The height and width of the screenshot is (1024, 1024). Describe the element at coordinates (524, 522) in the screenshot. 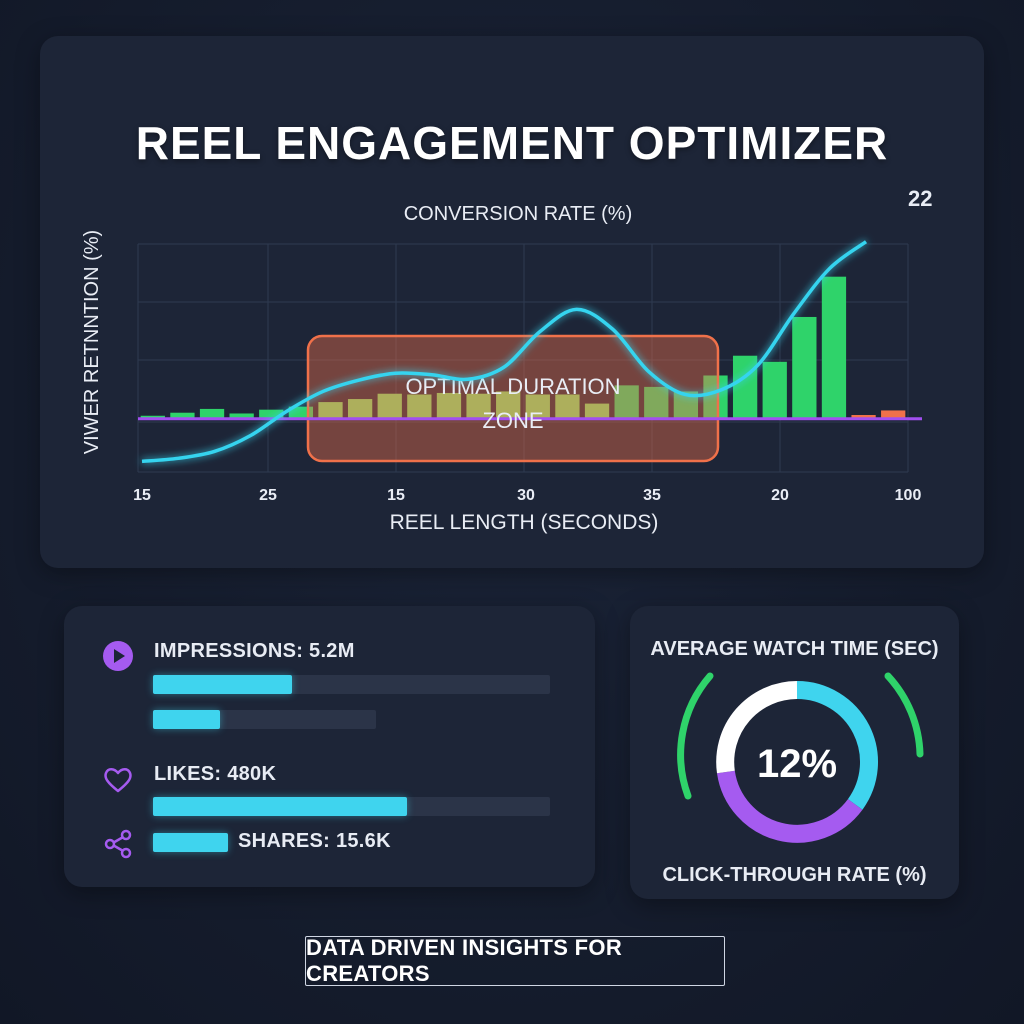

I see `x-axis-label: REEL LENGTH (SECONDS)` at that location.